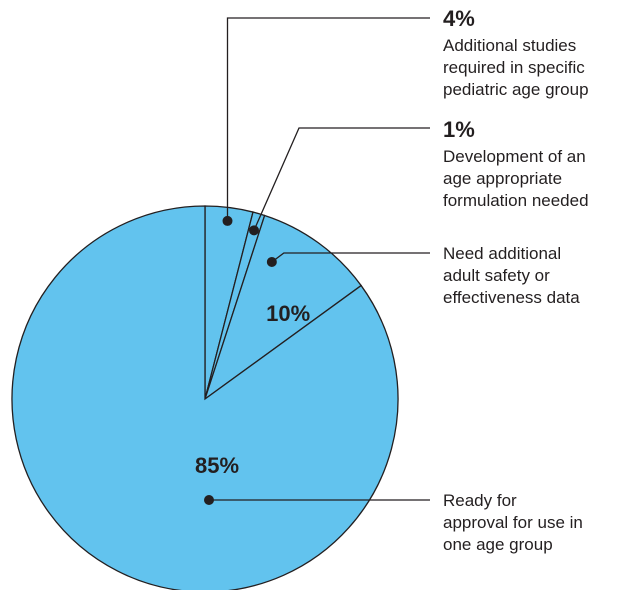 The height and width of the screenshot is (590, 640). What do you see at coordinates (288, 313) in the screenshot?
I see `slice-percent-label: 10%` at bounding box center [288, 313].